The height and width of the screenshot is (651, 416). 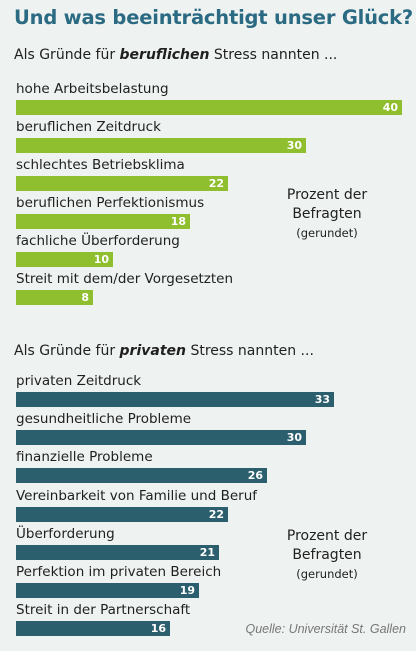 What do you see at coordinates (104, 419) in the screenshot?
I see `category-label: gesundheitliche Probleme` at bounding box center [104, 419].